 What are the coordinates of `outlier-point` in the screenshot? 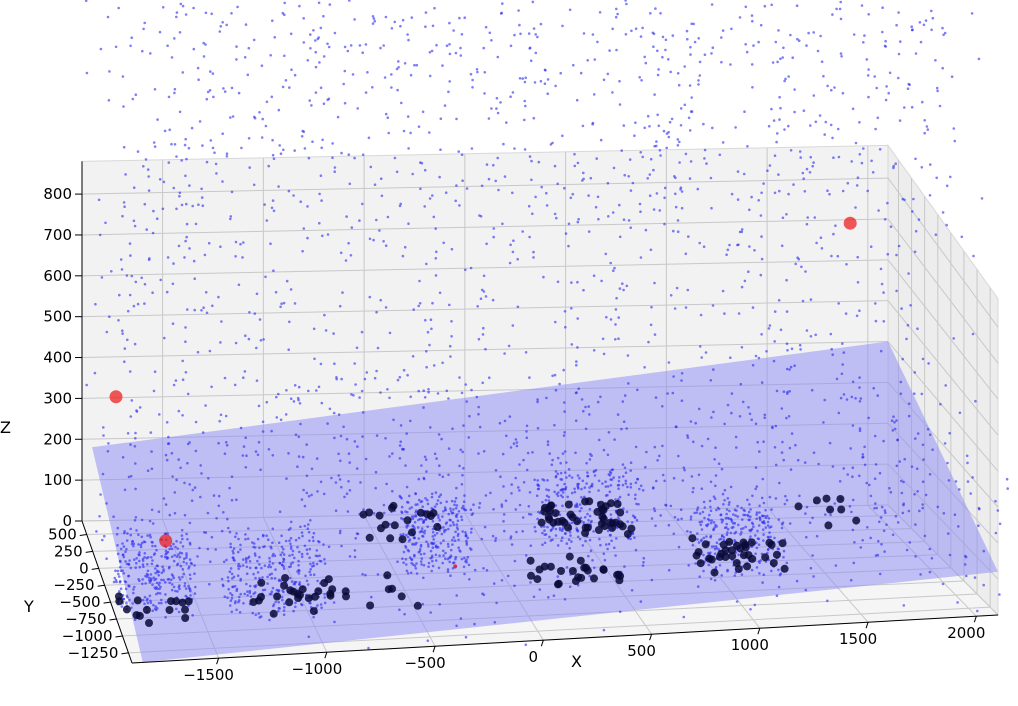 It's located at (455, 566).